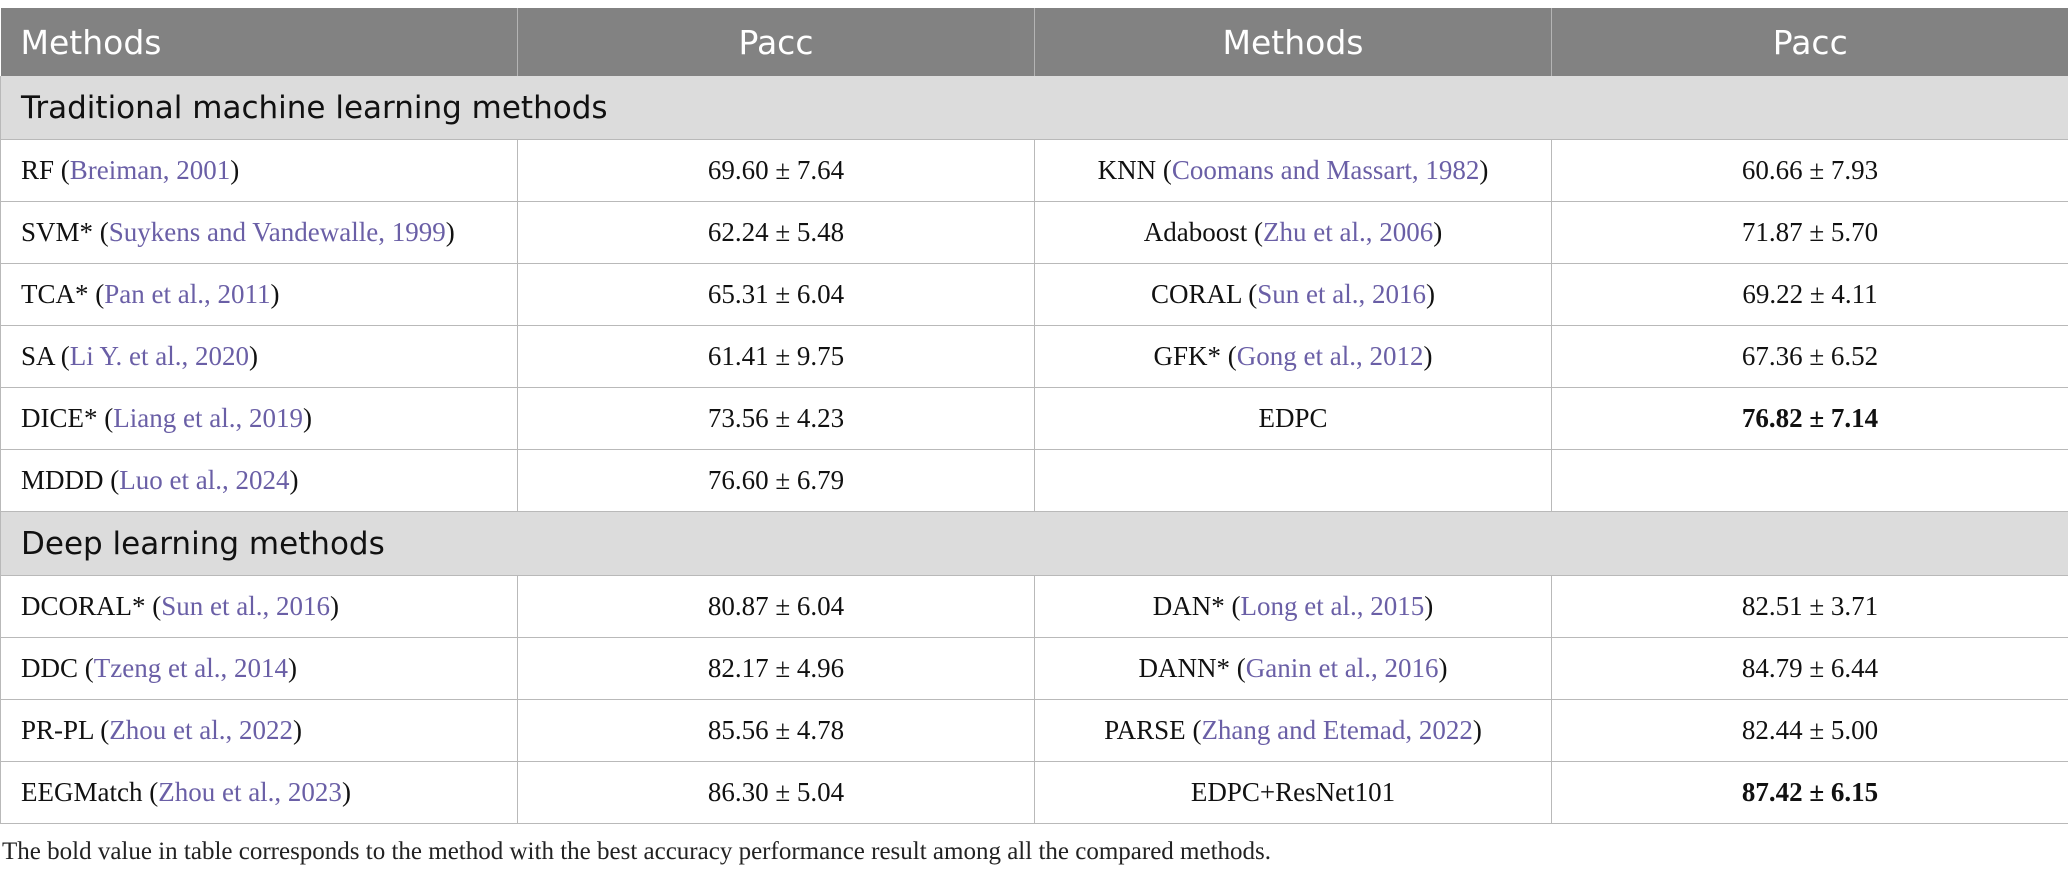 Image resolution: width=2068 pixels, height=881 pixels. I want to click on citation-link: Ganin et al., 2016, so click(1342, 668).